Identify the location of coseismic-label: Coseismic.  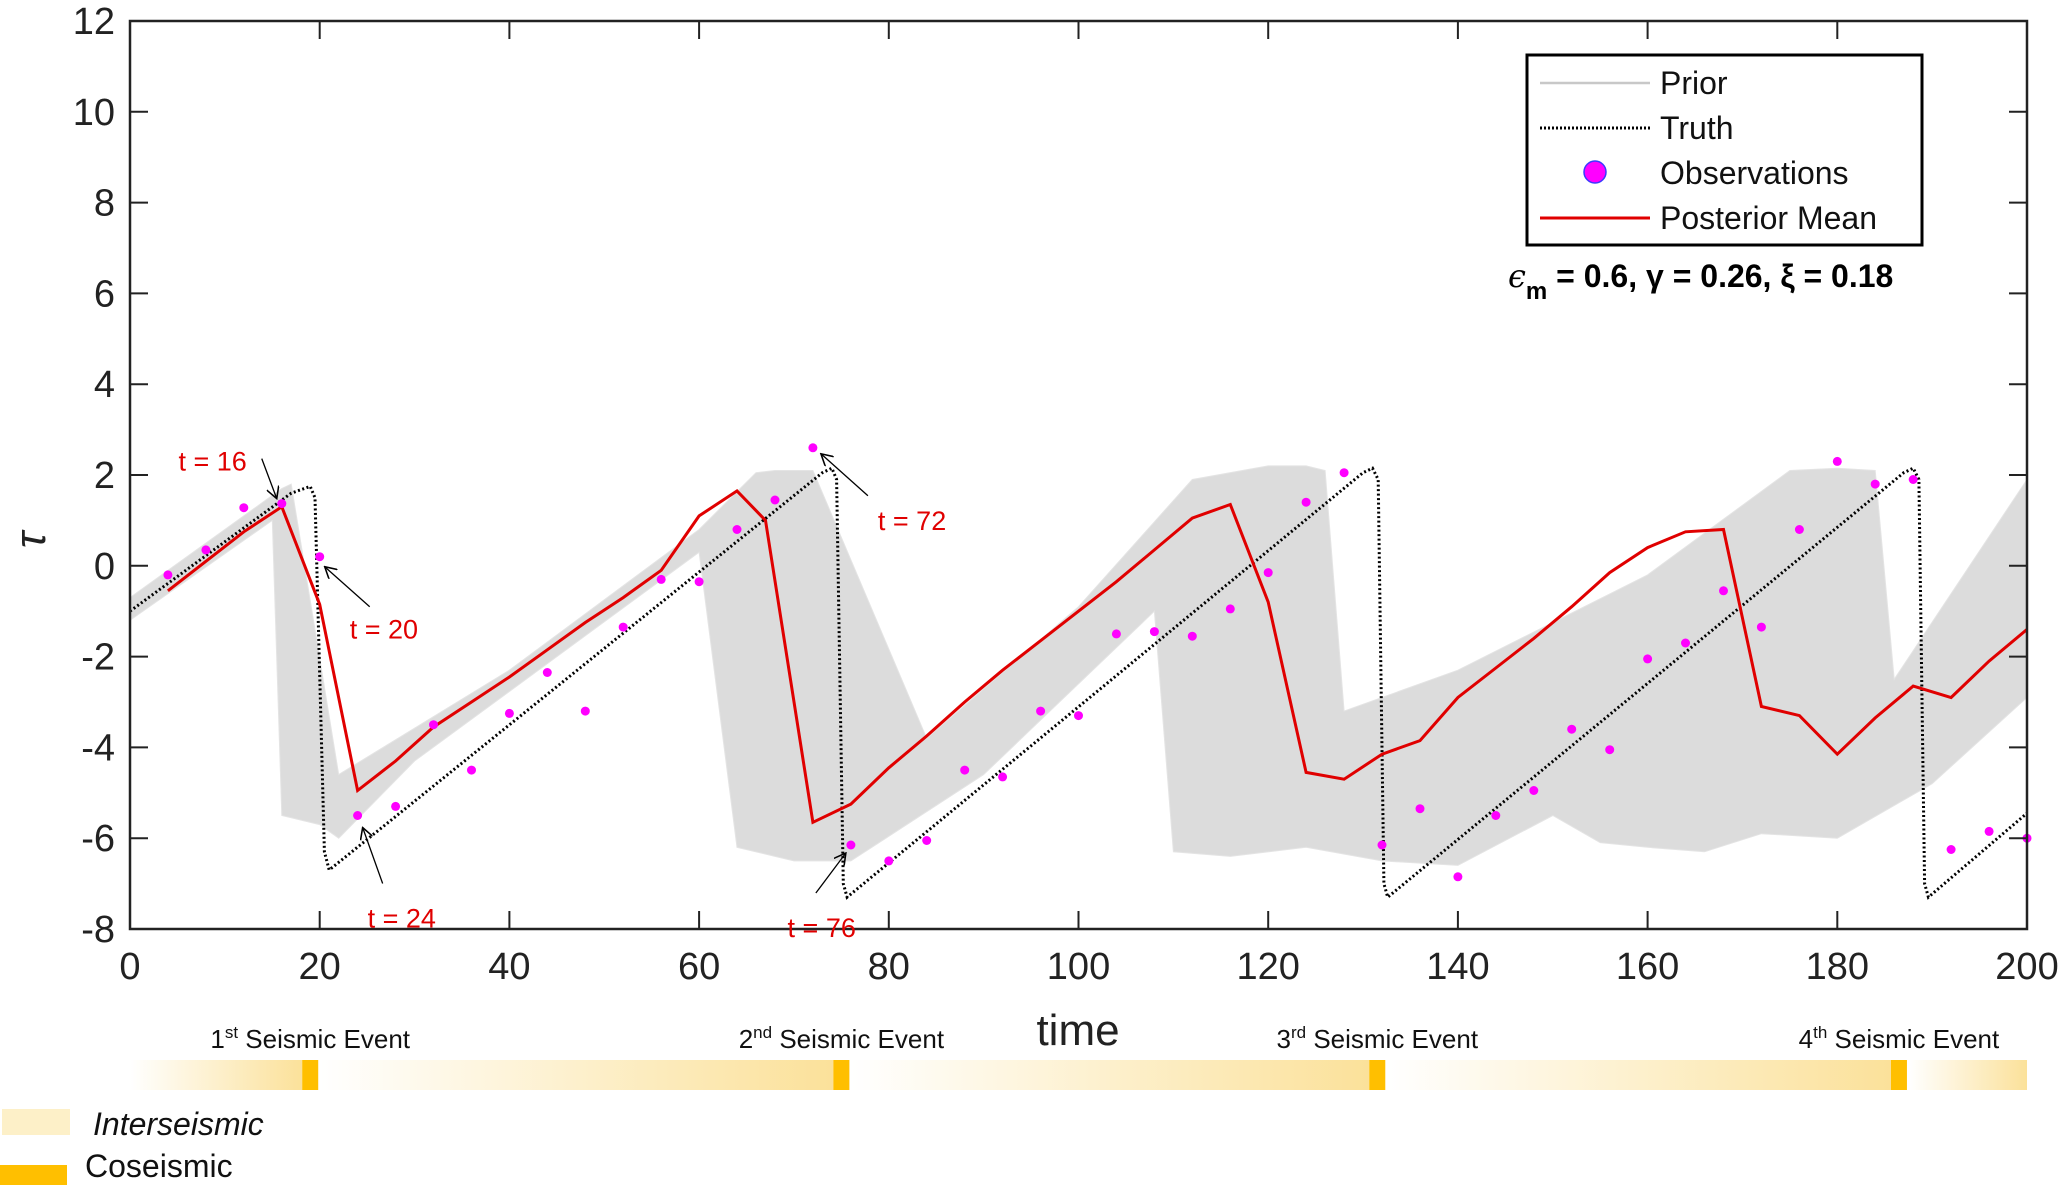
(159, 1166).